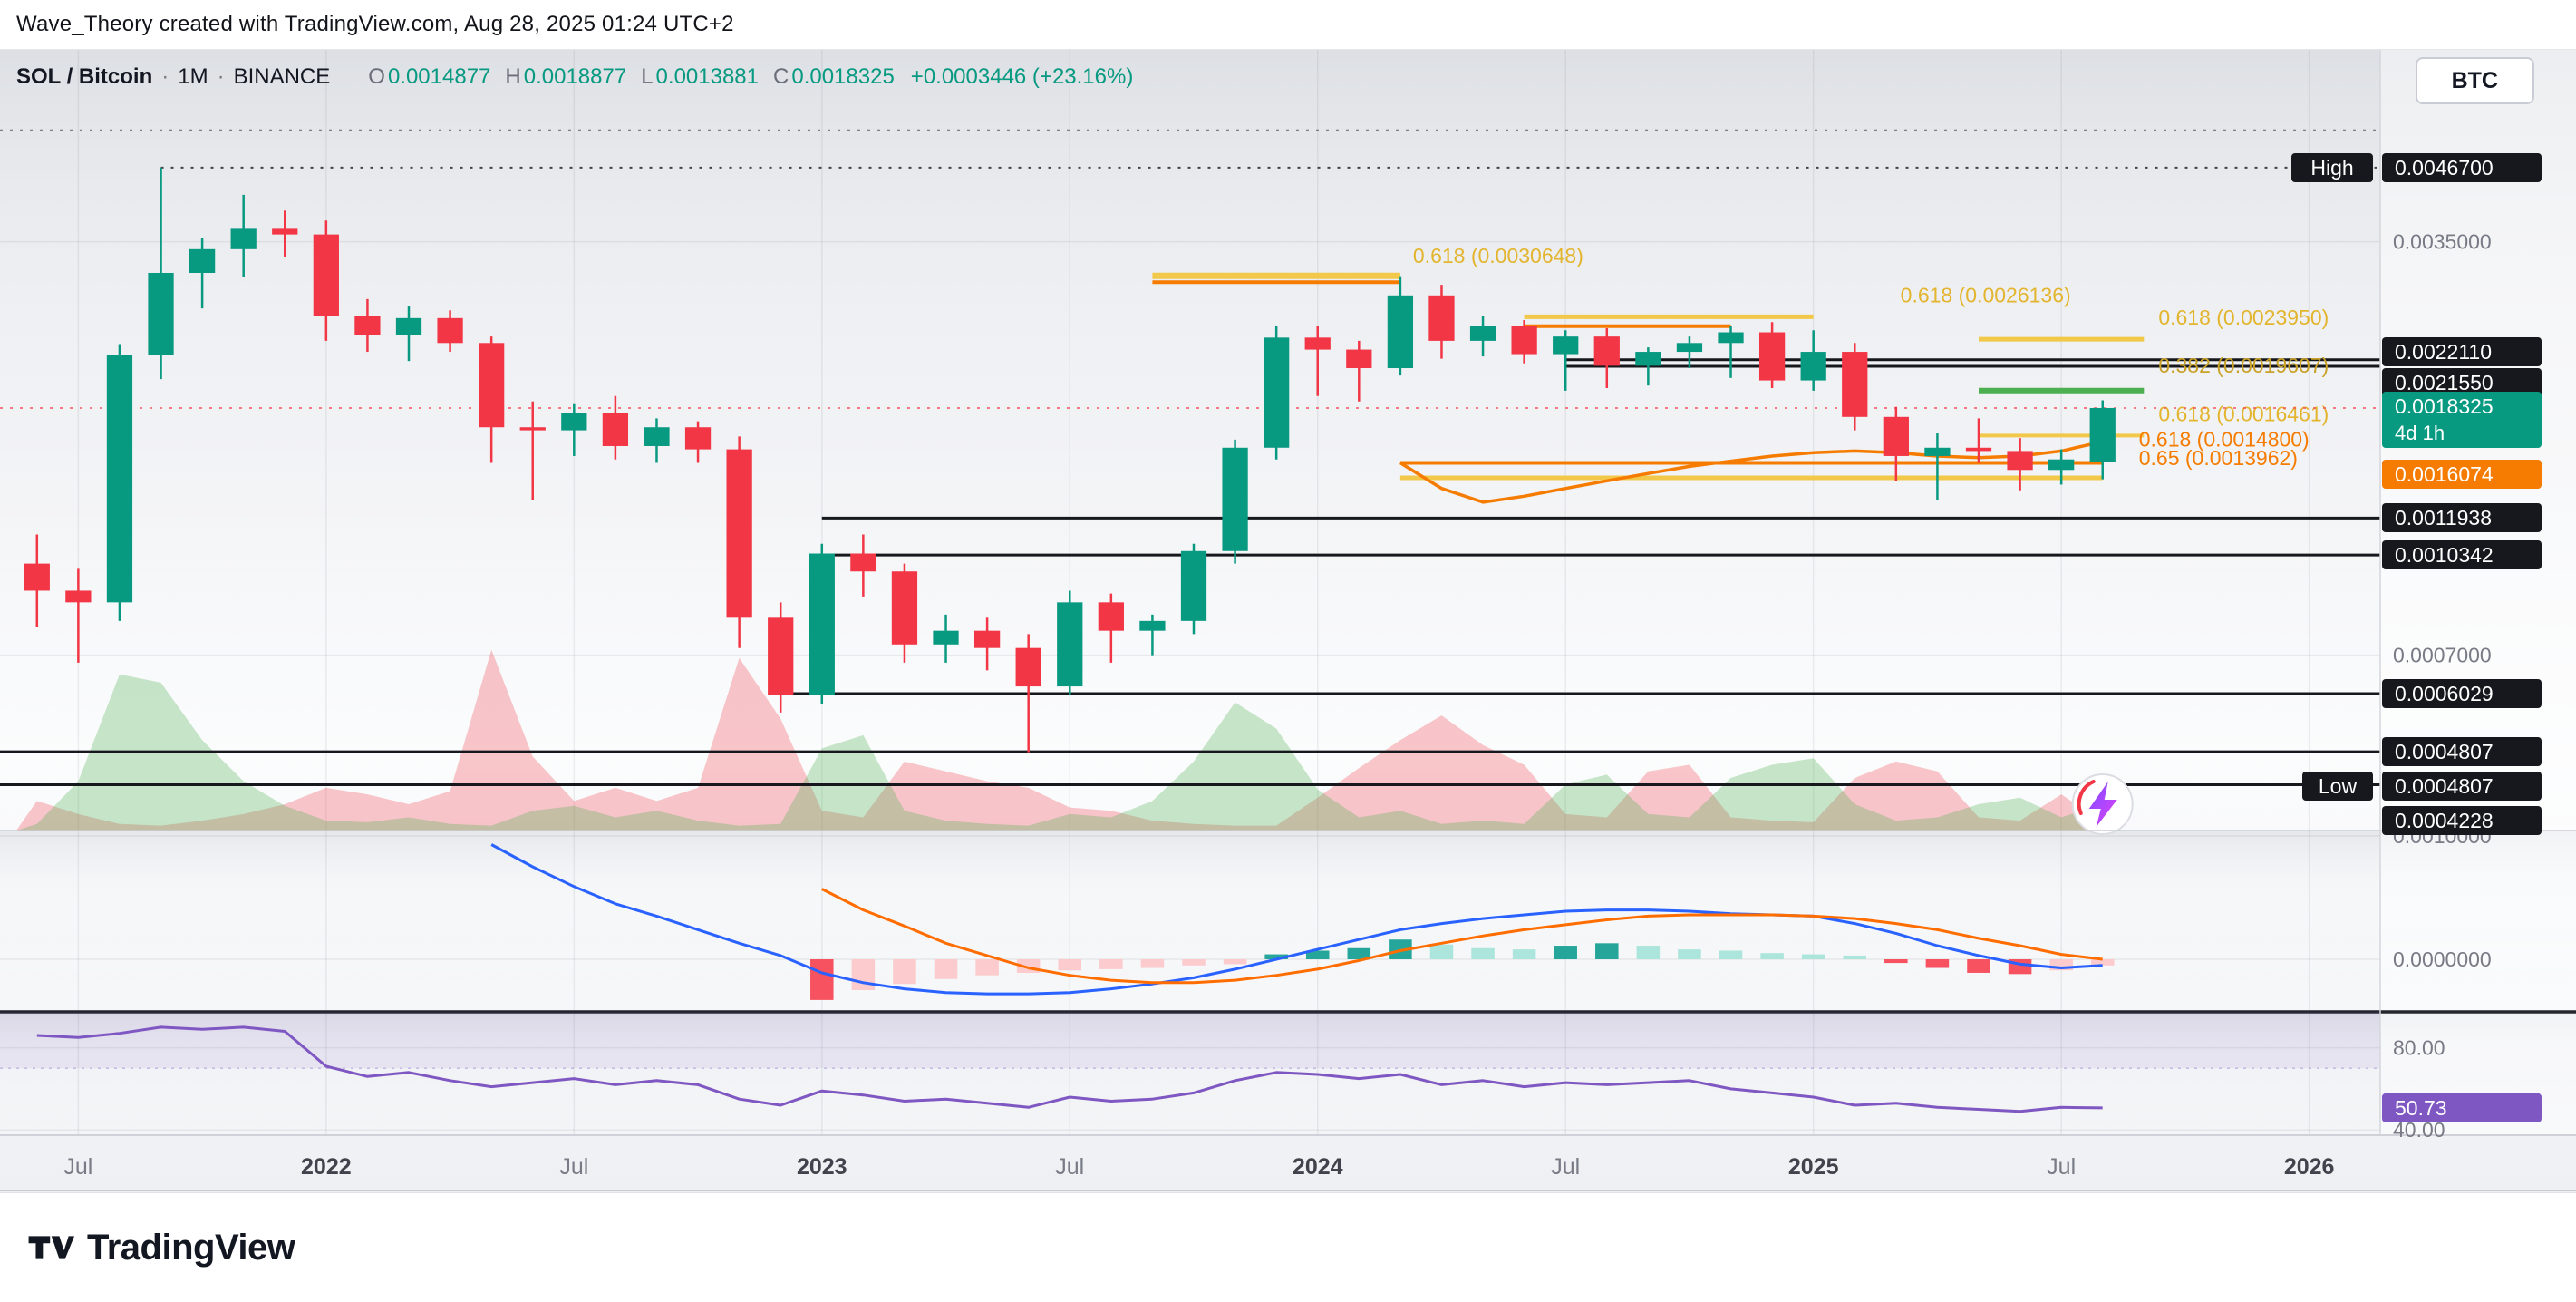  Describe the element at coordinates (1462, 969) in the screenshot. I see `macd-histogram` at that location.